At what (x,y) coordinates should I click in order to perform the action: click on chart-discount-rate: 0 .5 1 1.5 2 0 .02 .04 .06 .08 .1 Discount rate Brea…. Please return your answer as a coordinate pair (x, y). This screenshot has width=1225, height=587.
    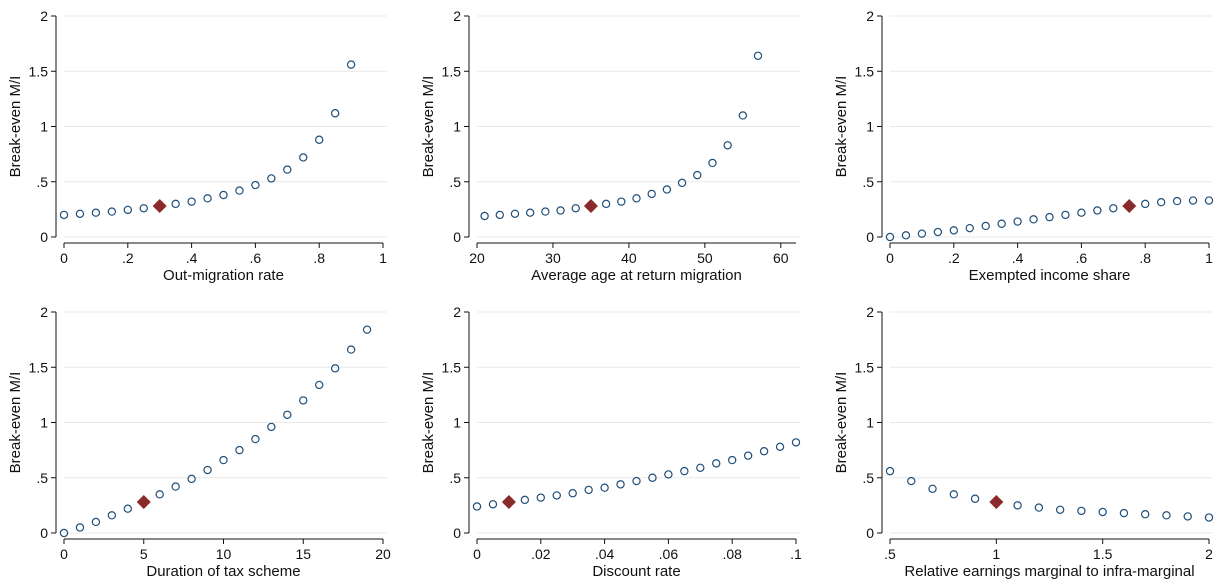
    Looking at the image, I should click on (611, 442).